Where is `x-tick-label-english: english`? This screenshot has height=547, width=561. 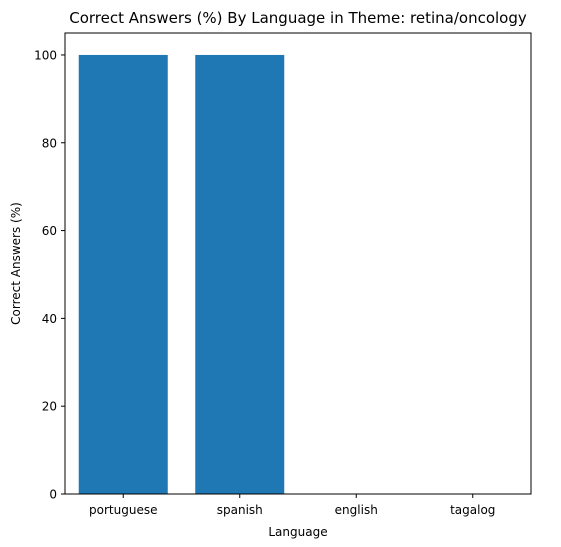 x-tick-label-english: english is located at coordinates (356, 510).